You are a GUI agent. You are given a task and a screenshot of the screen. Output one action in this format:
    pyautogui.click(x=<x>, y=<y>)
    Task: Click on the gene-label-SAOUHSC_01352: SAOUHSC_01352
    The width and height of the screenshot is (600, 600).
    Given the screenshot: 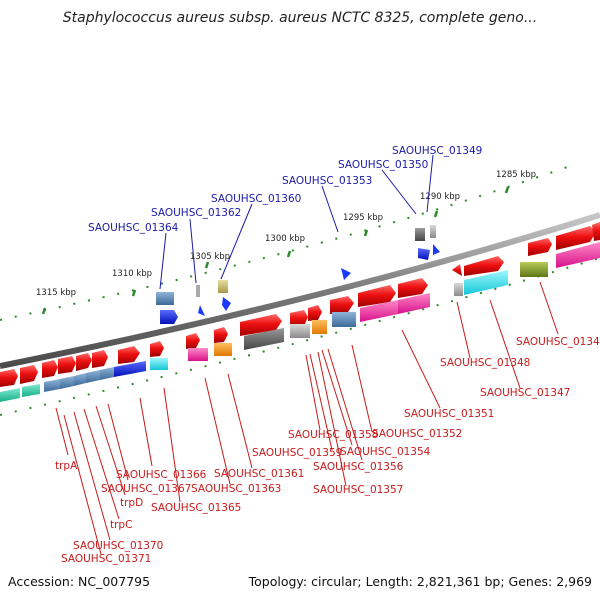 What is the action you would take?
    pyautogui.click(x=417, y=434)
    